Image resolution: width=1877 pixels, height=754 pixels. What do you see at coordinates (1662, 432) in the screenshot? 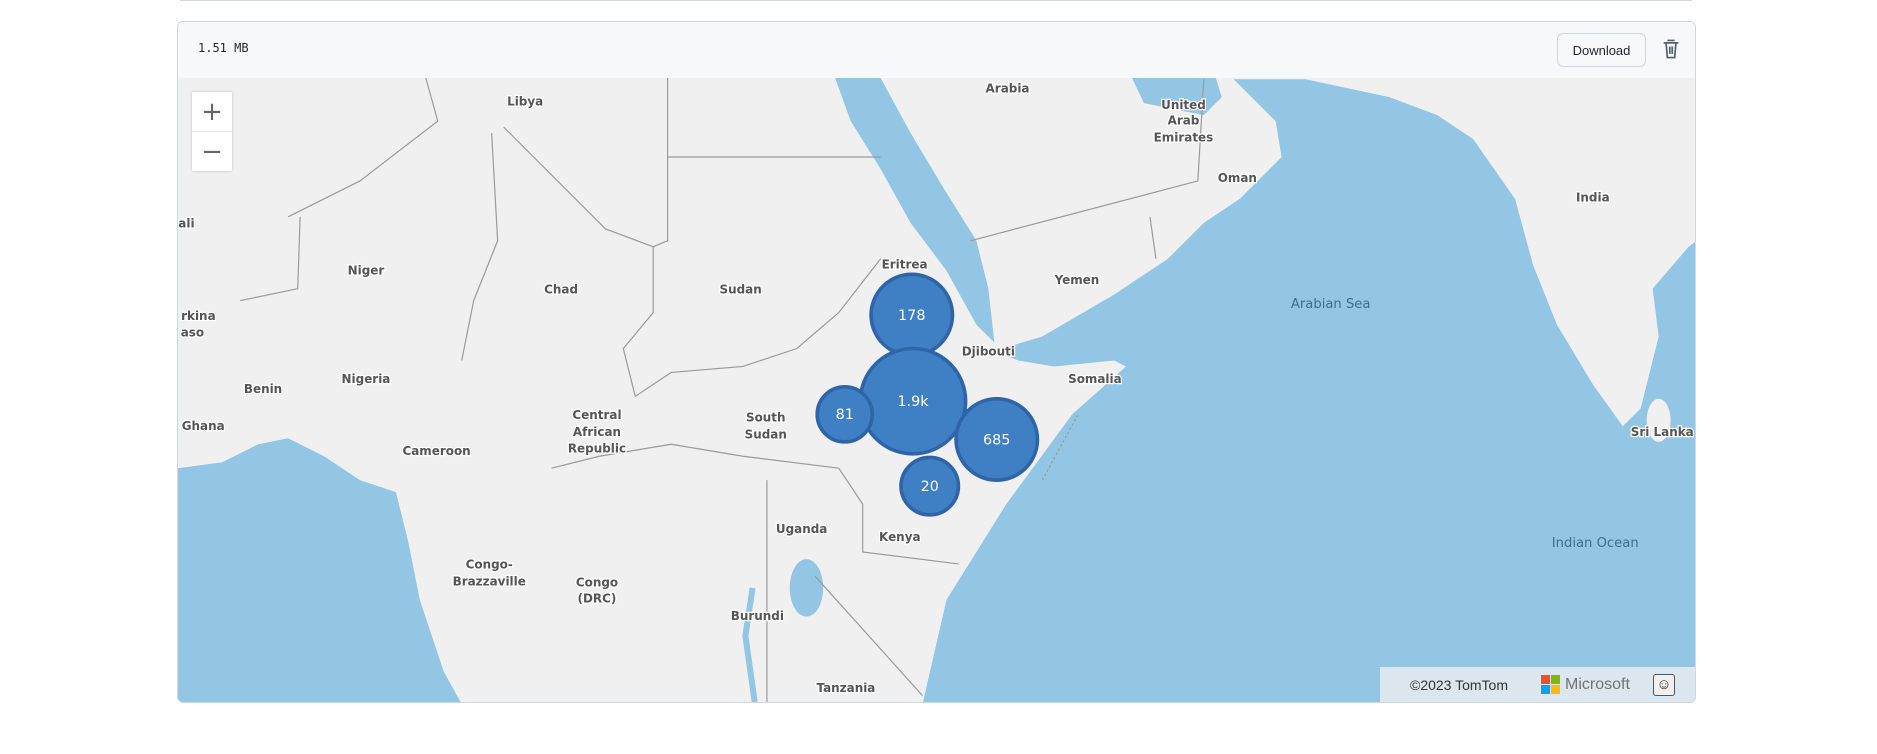
I see `label-sri-lanka: Sri Lanka` at bounding box center [1662, 432].